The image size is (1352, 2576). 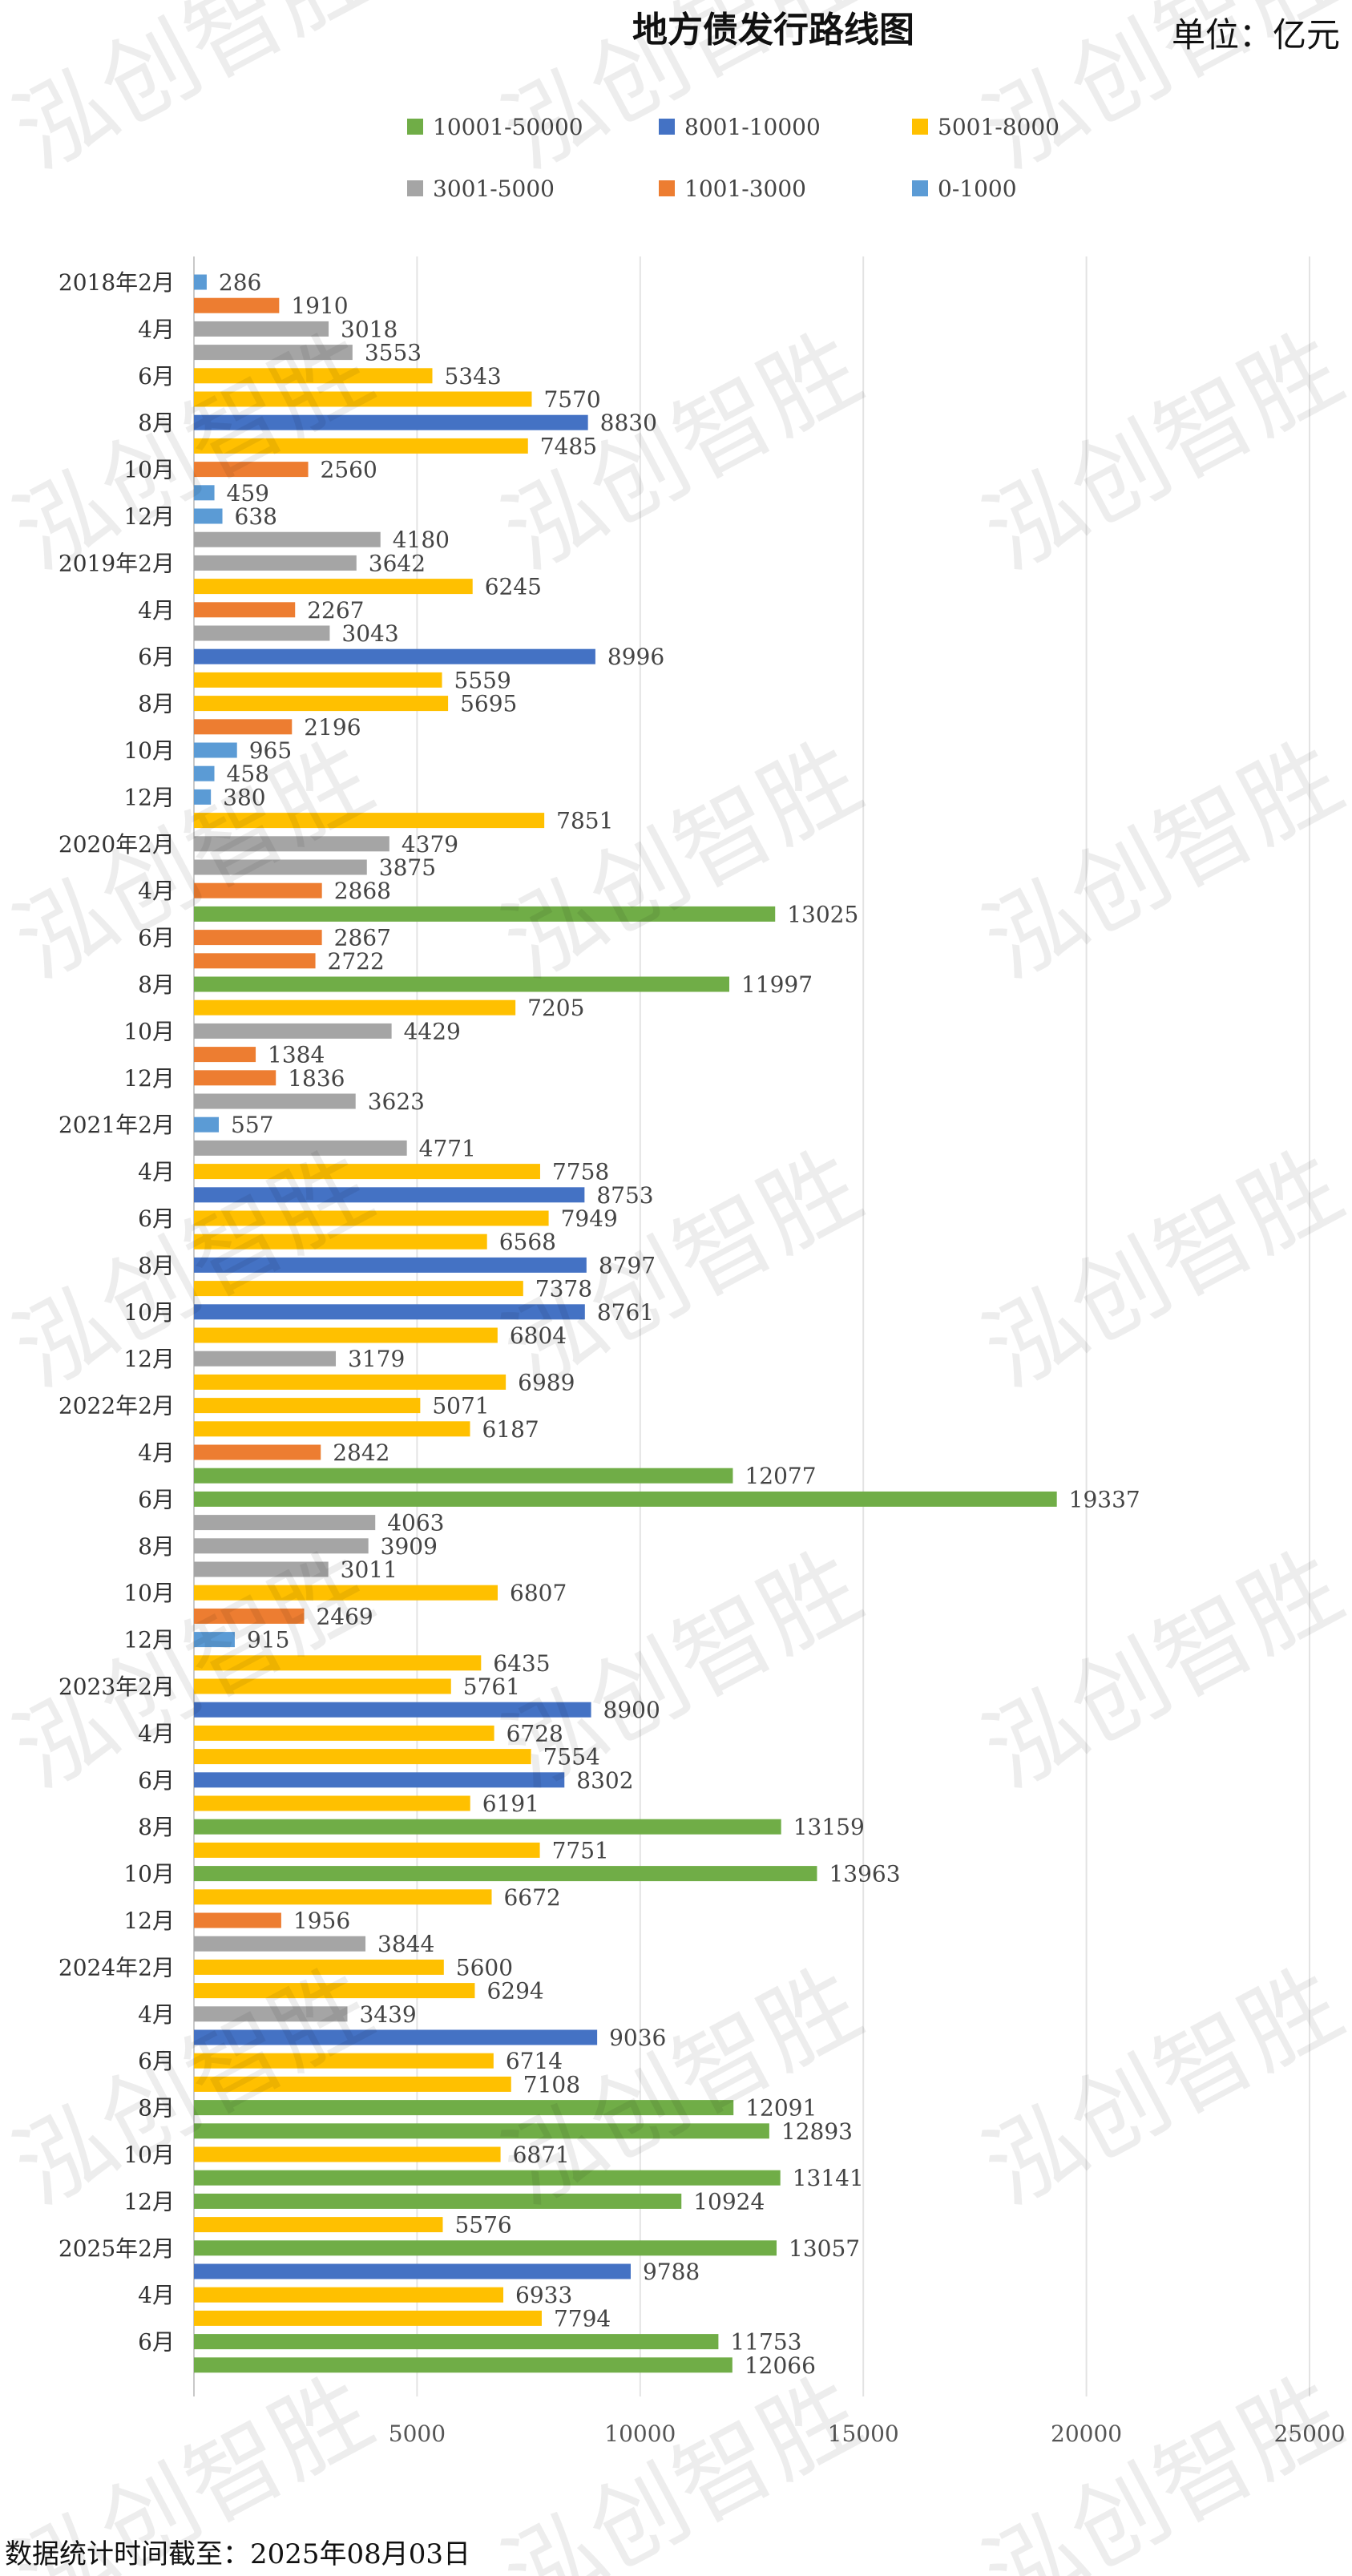 I want to click on value-label: 286, so click(x=240, y=283).